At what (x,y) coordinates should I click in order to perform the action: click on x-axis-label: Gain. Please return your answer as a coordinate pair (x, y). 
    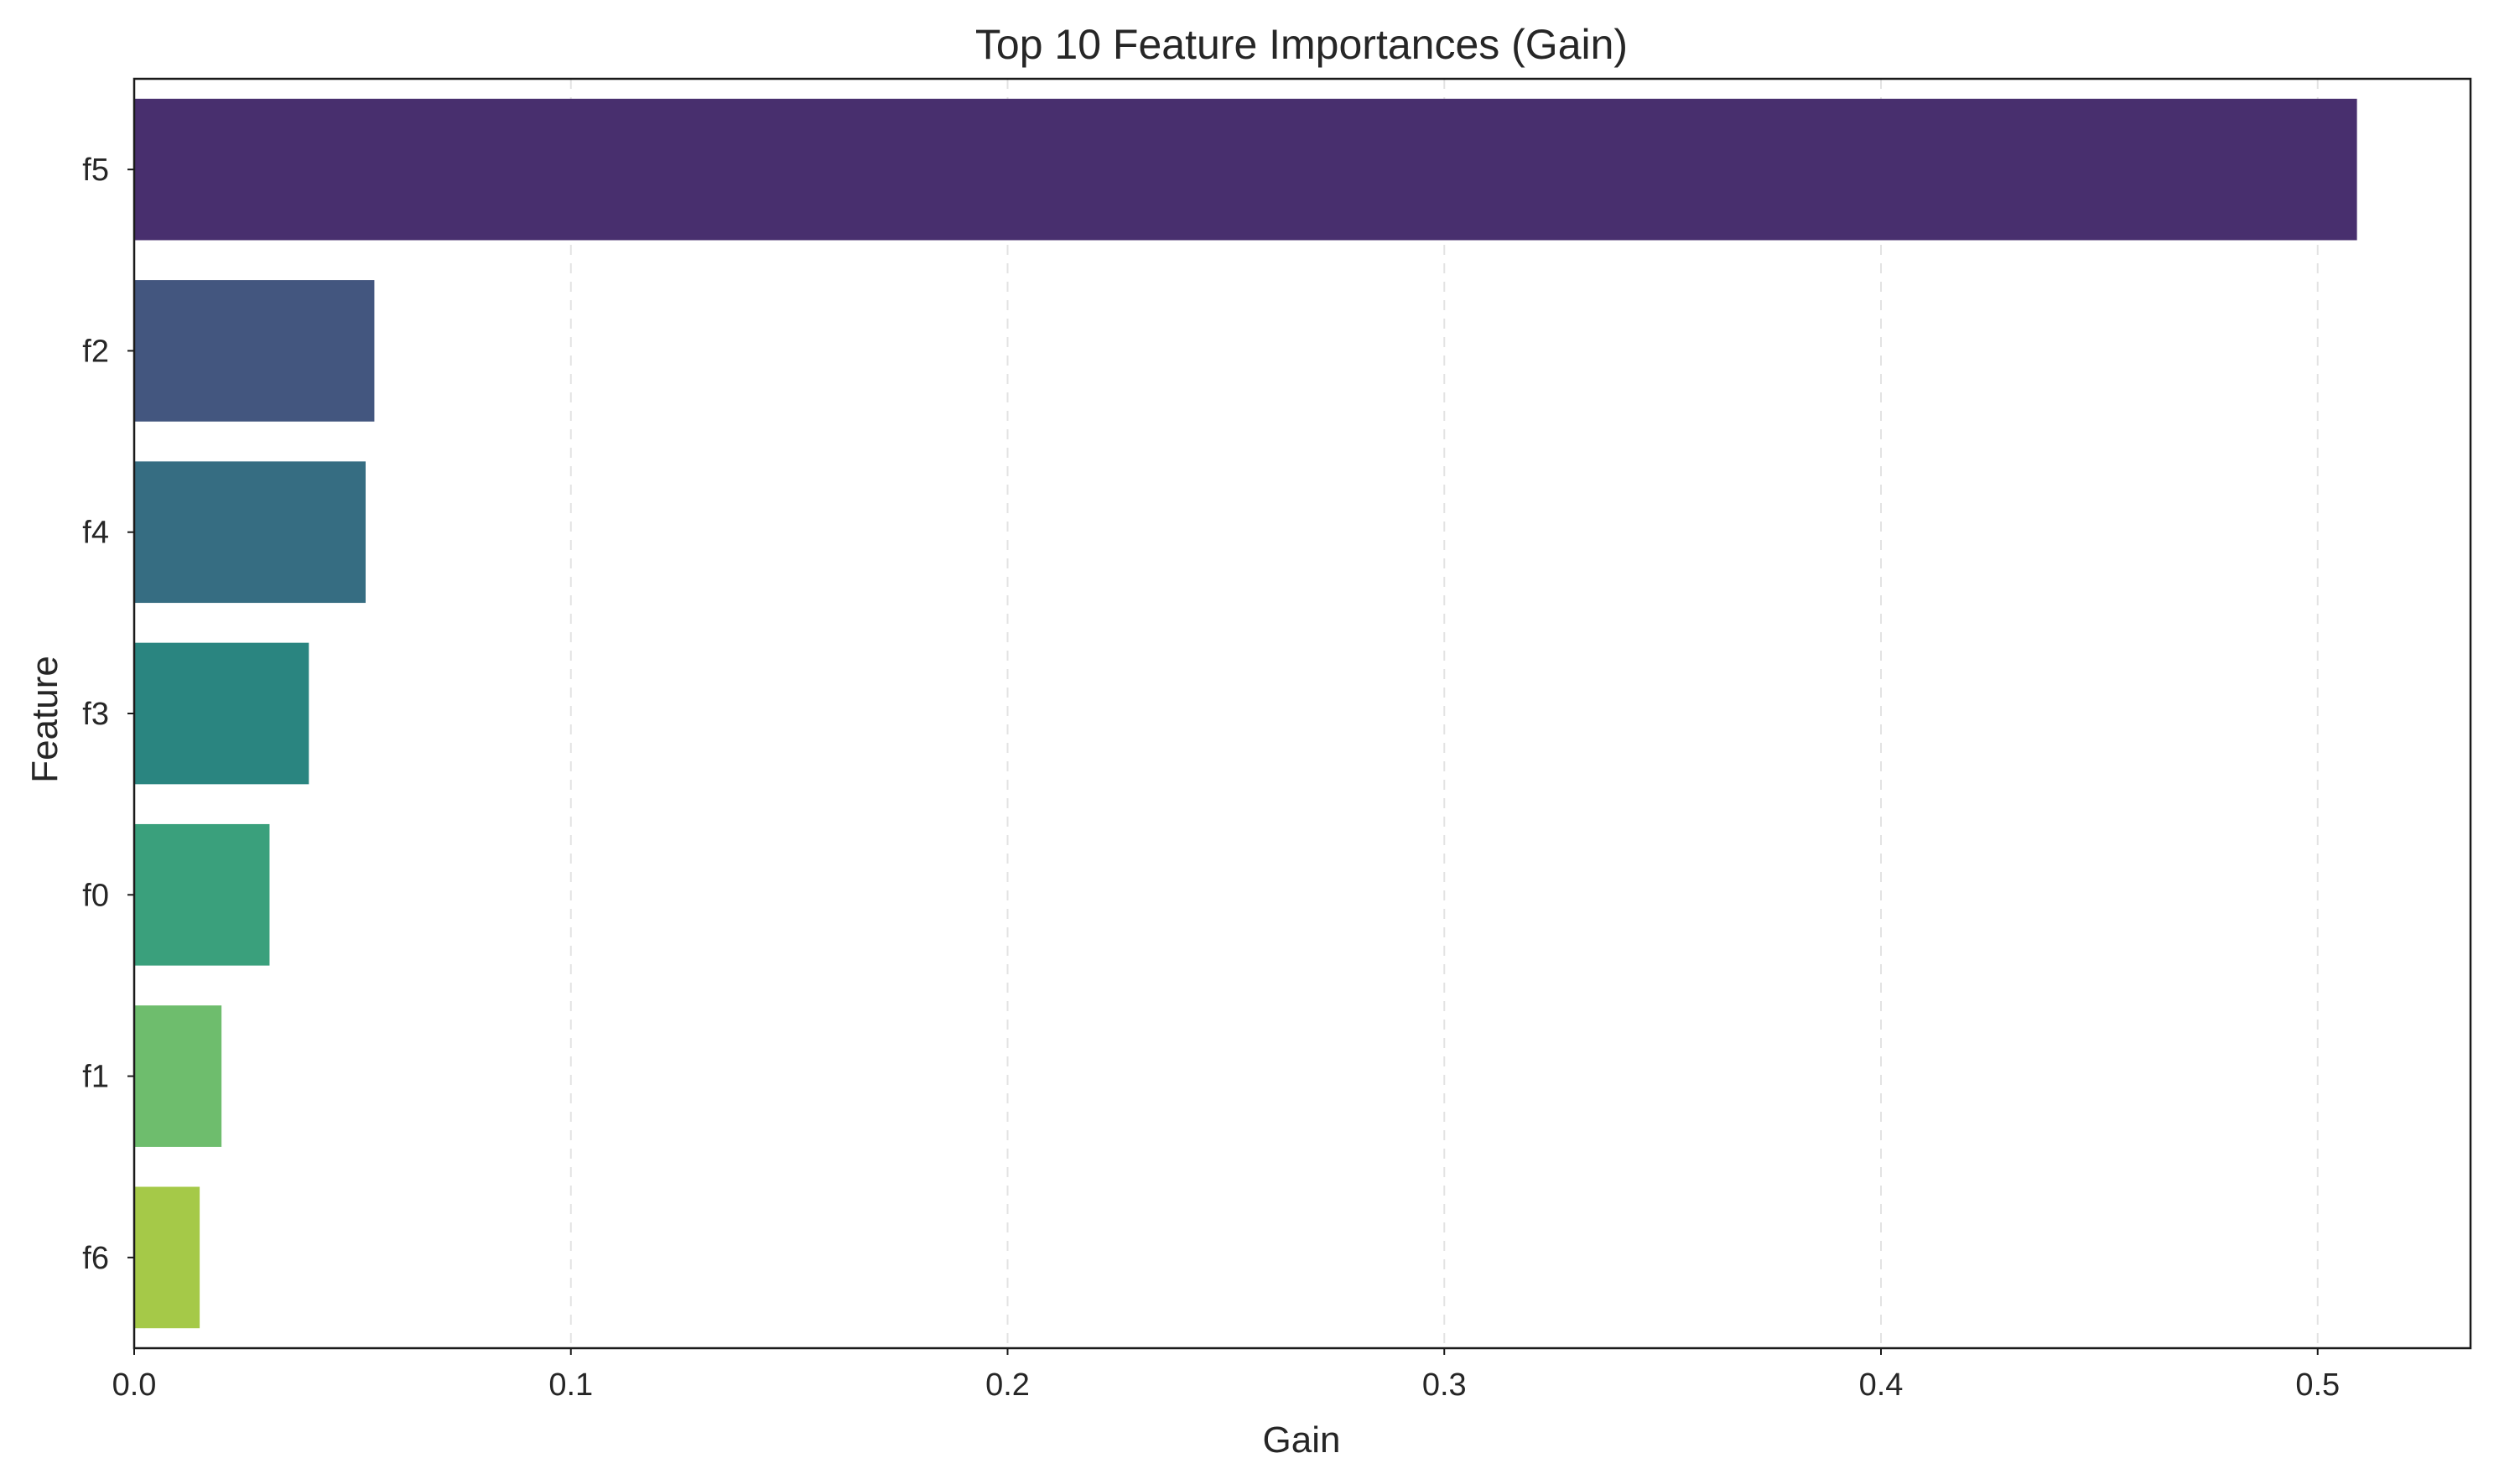
    Looking at the image, I should click on (1302, 1440).